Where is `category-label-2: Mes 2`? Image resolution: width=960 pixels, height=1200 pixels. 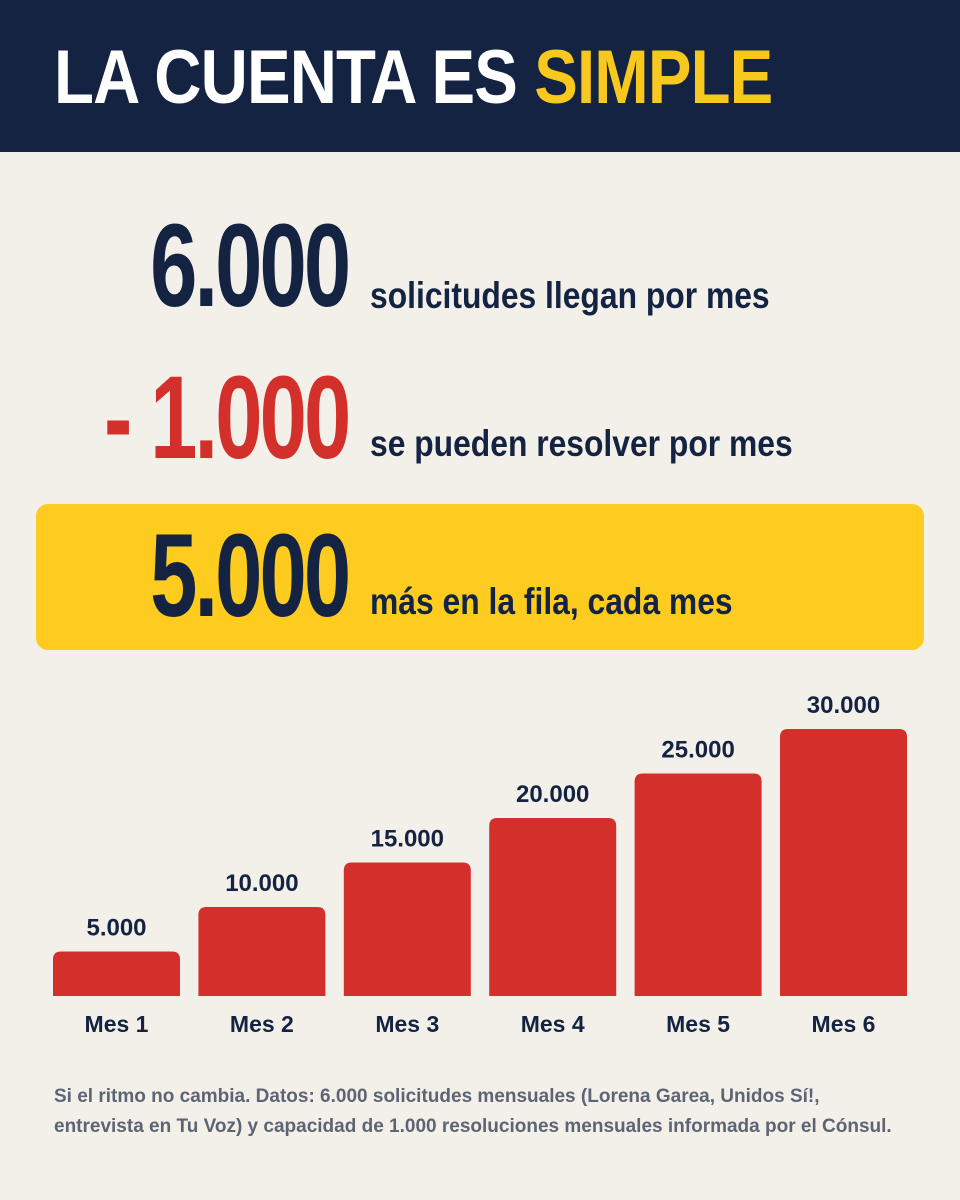 category-label-2: Mes 2 is located at coordinates (262, 1024).